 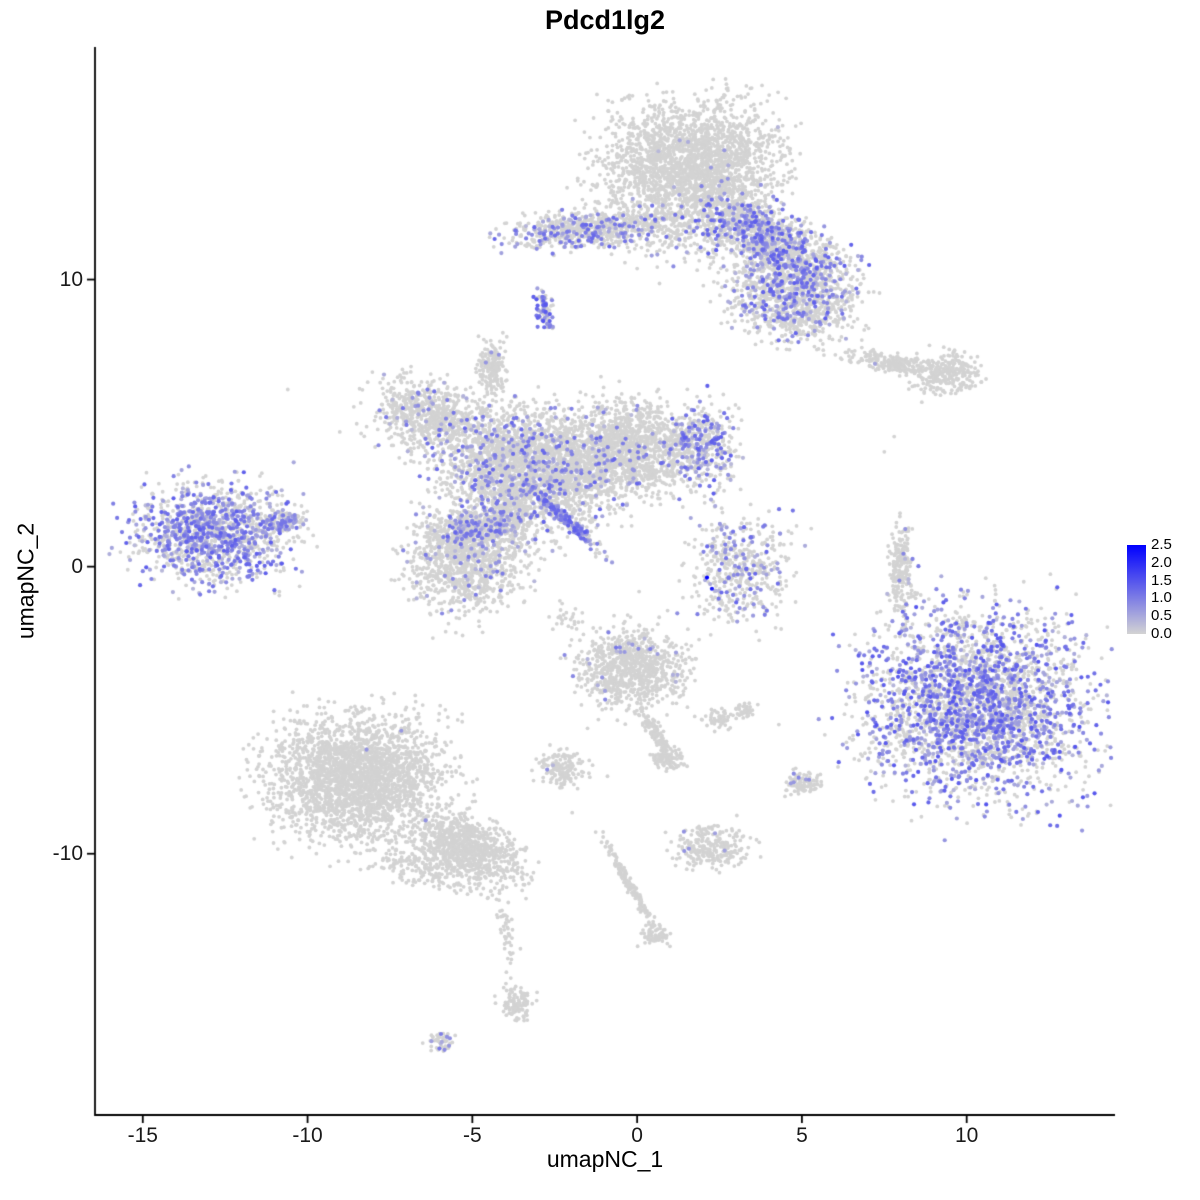 I want to click on legend-tick-label: 2.0, so click(x=1161, y=562).